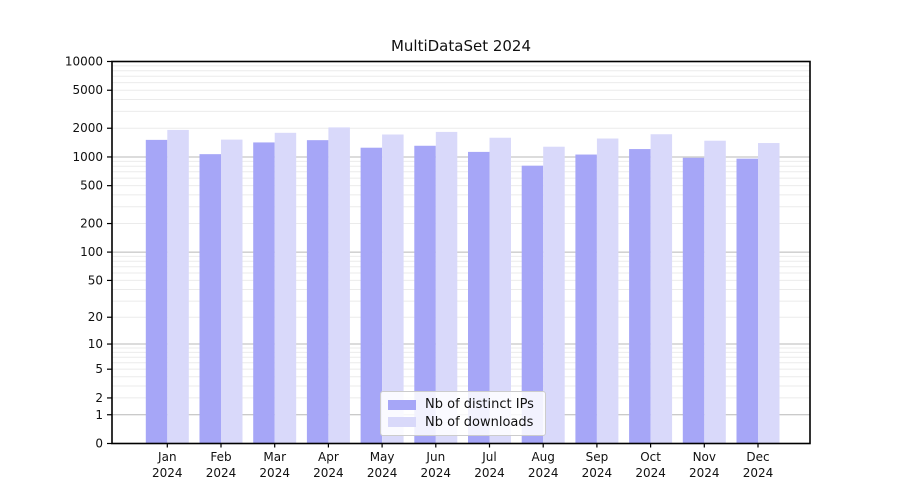 The height and width of the screenshot is (500, 900). What do you see at coordinates (99, 415) in the screenshot?
I see `y-tick-label: 1` at bounding box center [99, 415].